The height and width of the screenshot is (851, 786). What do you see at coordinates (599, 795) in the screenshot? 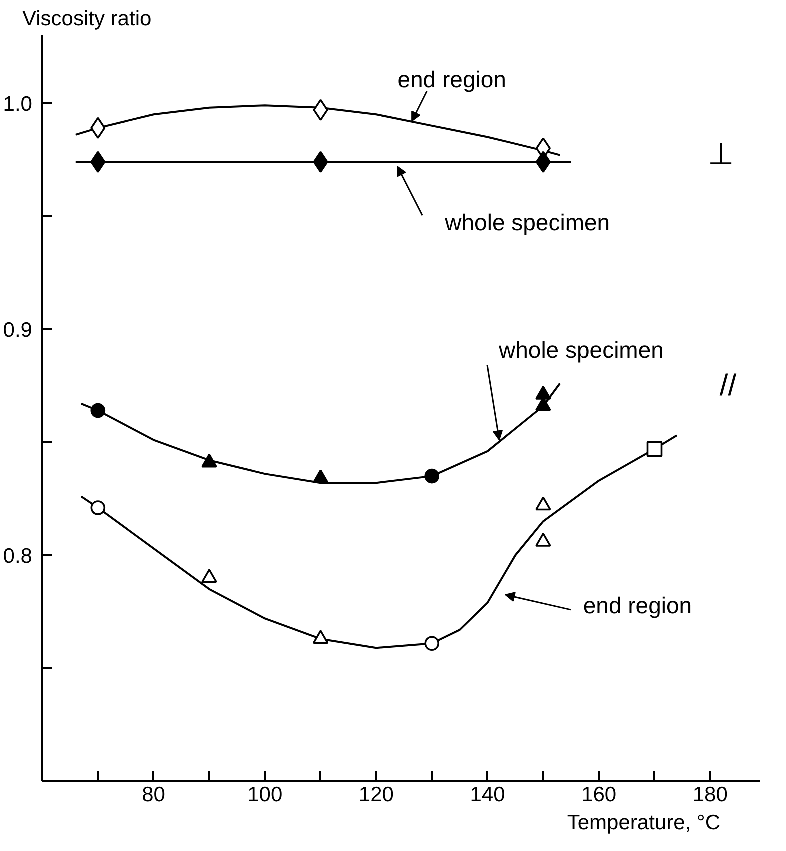
I see `x-tick-label: 160` at bounding box center [599, 795].